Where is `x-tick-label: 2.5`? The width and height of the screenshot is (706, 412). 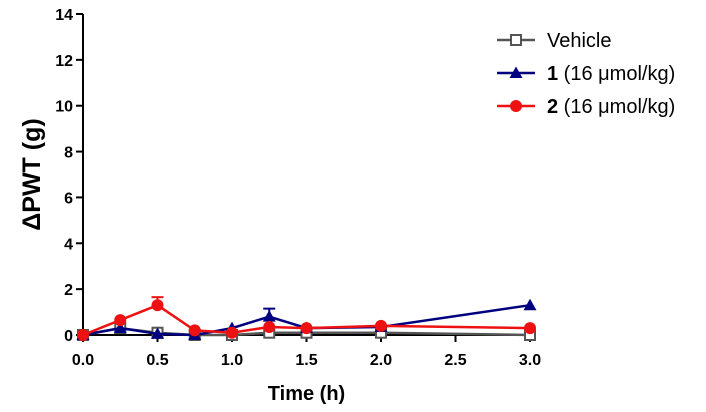 x-tick-label: 2.5 is located at coordinates (455, 360).